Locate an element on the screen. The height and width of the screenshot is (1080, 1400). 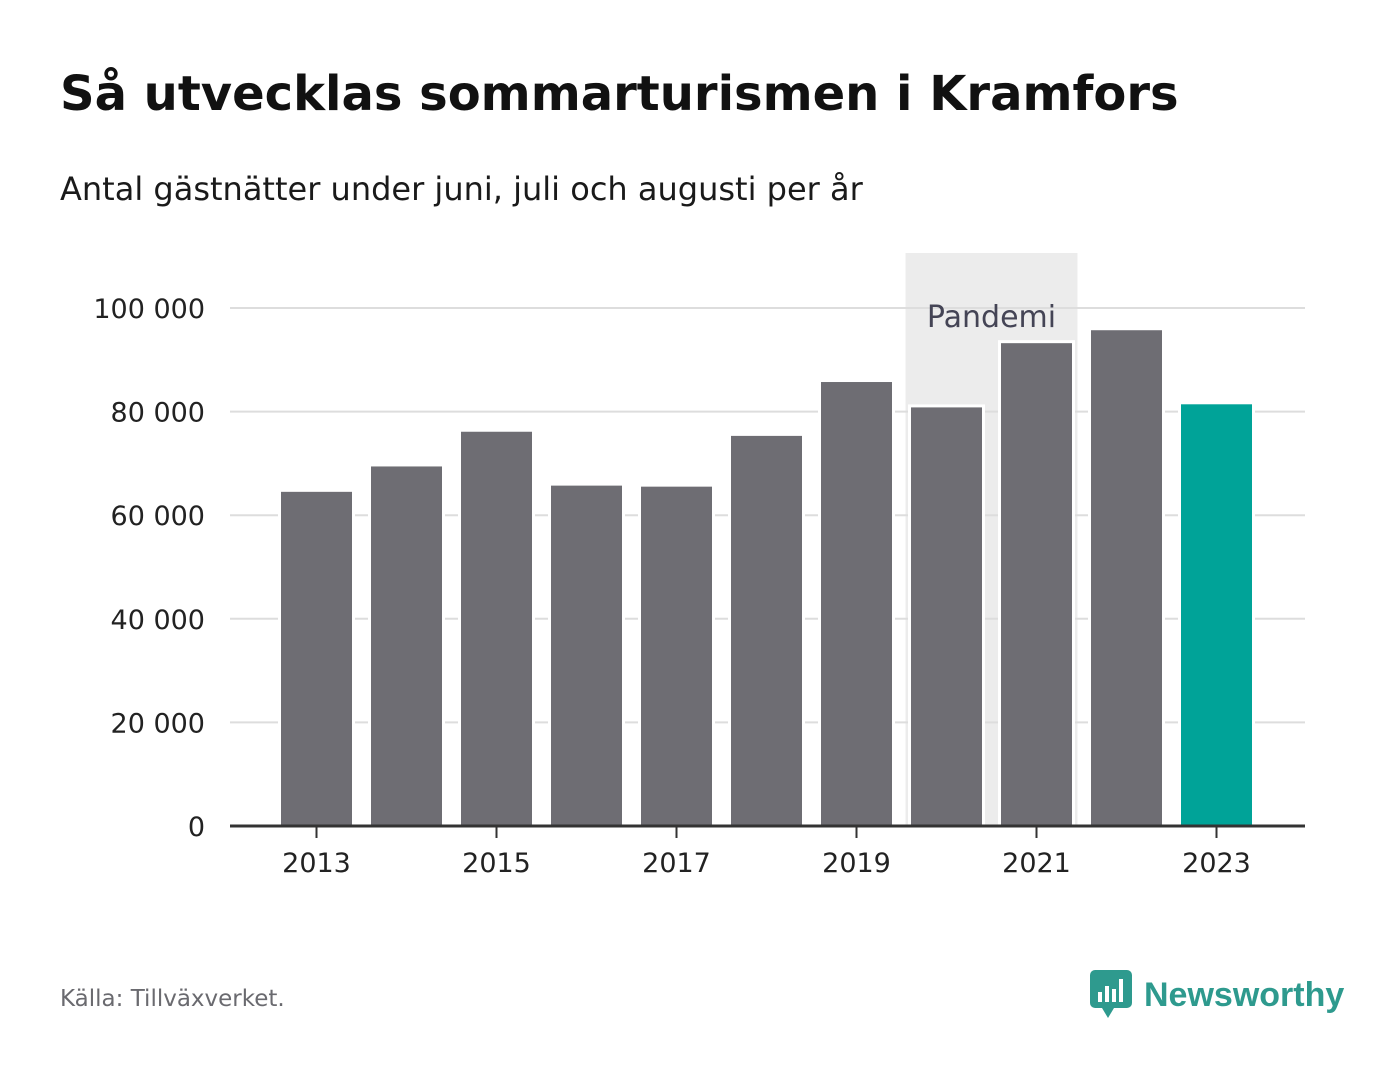
chart-title: Så utvecklas sommarturismen i Kramfors is located at coordinates (619, 94).